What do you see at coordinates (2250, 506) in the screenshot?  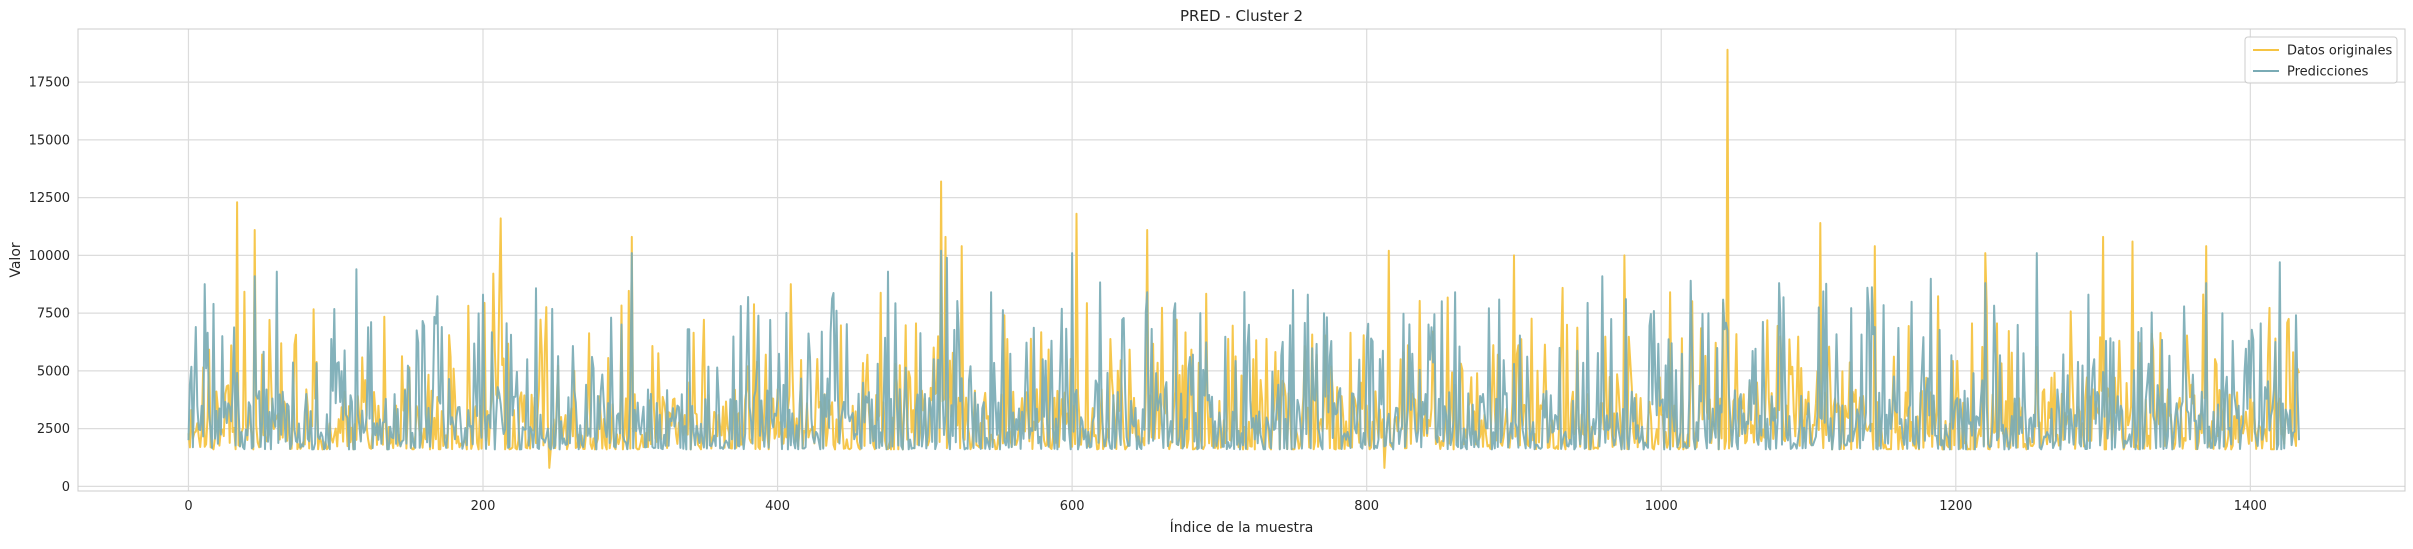 I see `x-tick-label: 1400` at bounding box center [2250, 506].